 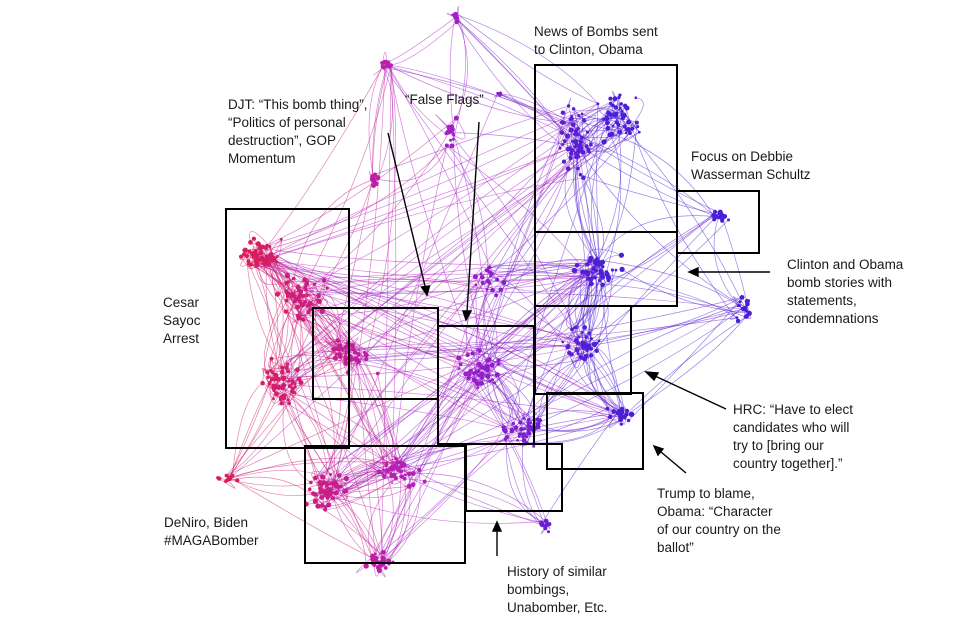 I want to click on arrow-trump-blame-head, so click(x=658, y=450).